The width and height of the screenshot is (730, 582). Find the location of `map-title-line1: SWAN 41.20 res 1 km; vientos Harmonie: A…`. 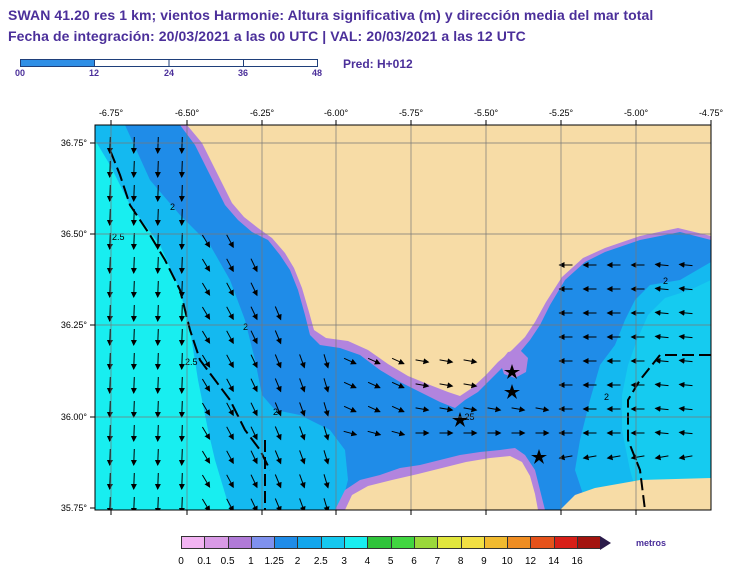

map-title-line1: SWAN 41.20 res 1 km; vientos Harmonie: A… is located at coordinates (331, 15).